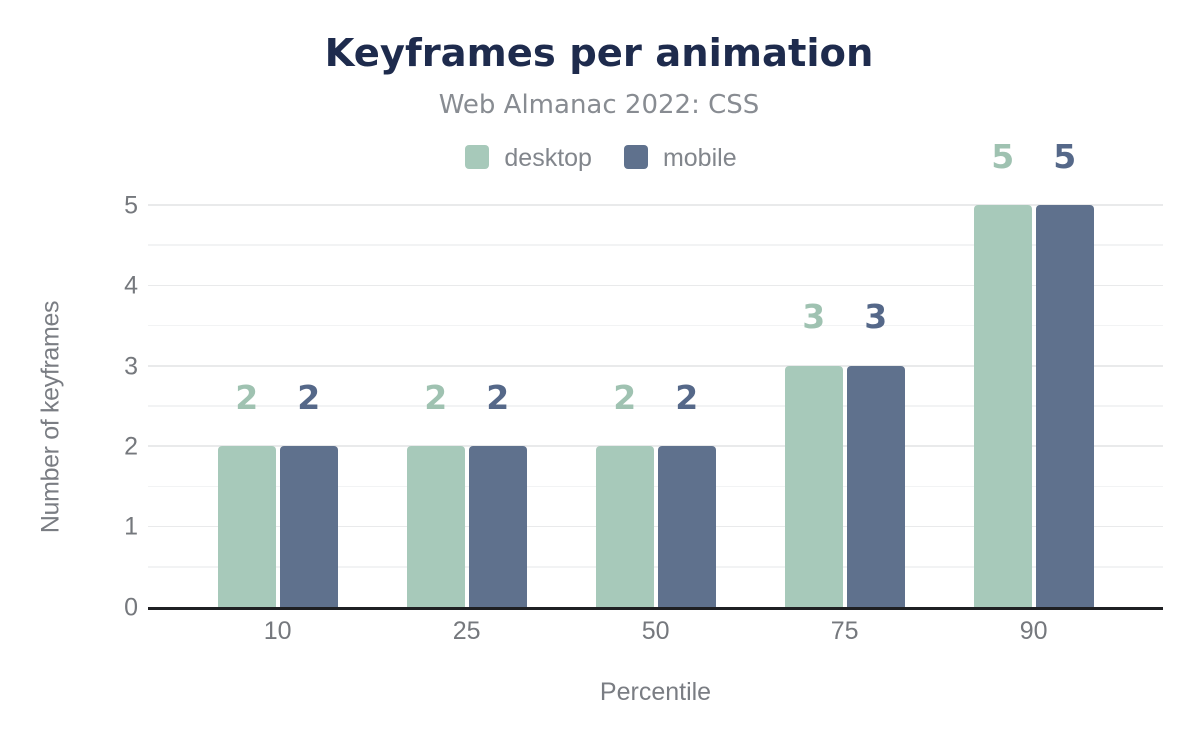  What do you see at coordinates (635, 157) in the screenshot?
I see `legend-swatch-mobile` at bounding box center [635, 157].